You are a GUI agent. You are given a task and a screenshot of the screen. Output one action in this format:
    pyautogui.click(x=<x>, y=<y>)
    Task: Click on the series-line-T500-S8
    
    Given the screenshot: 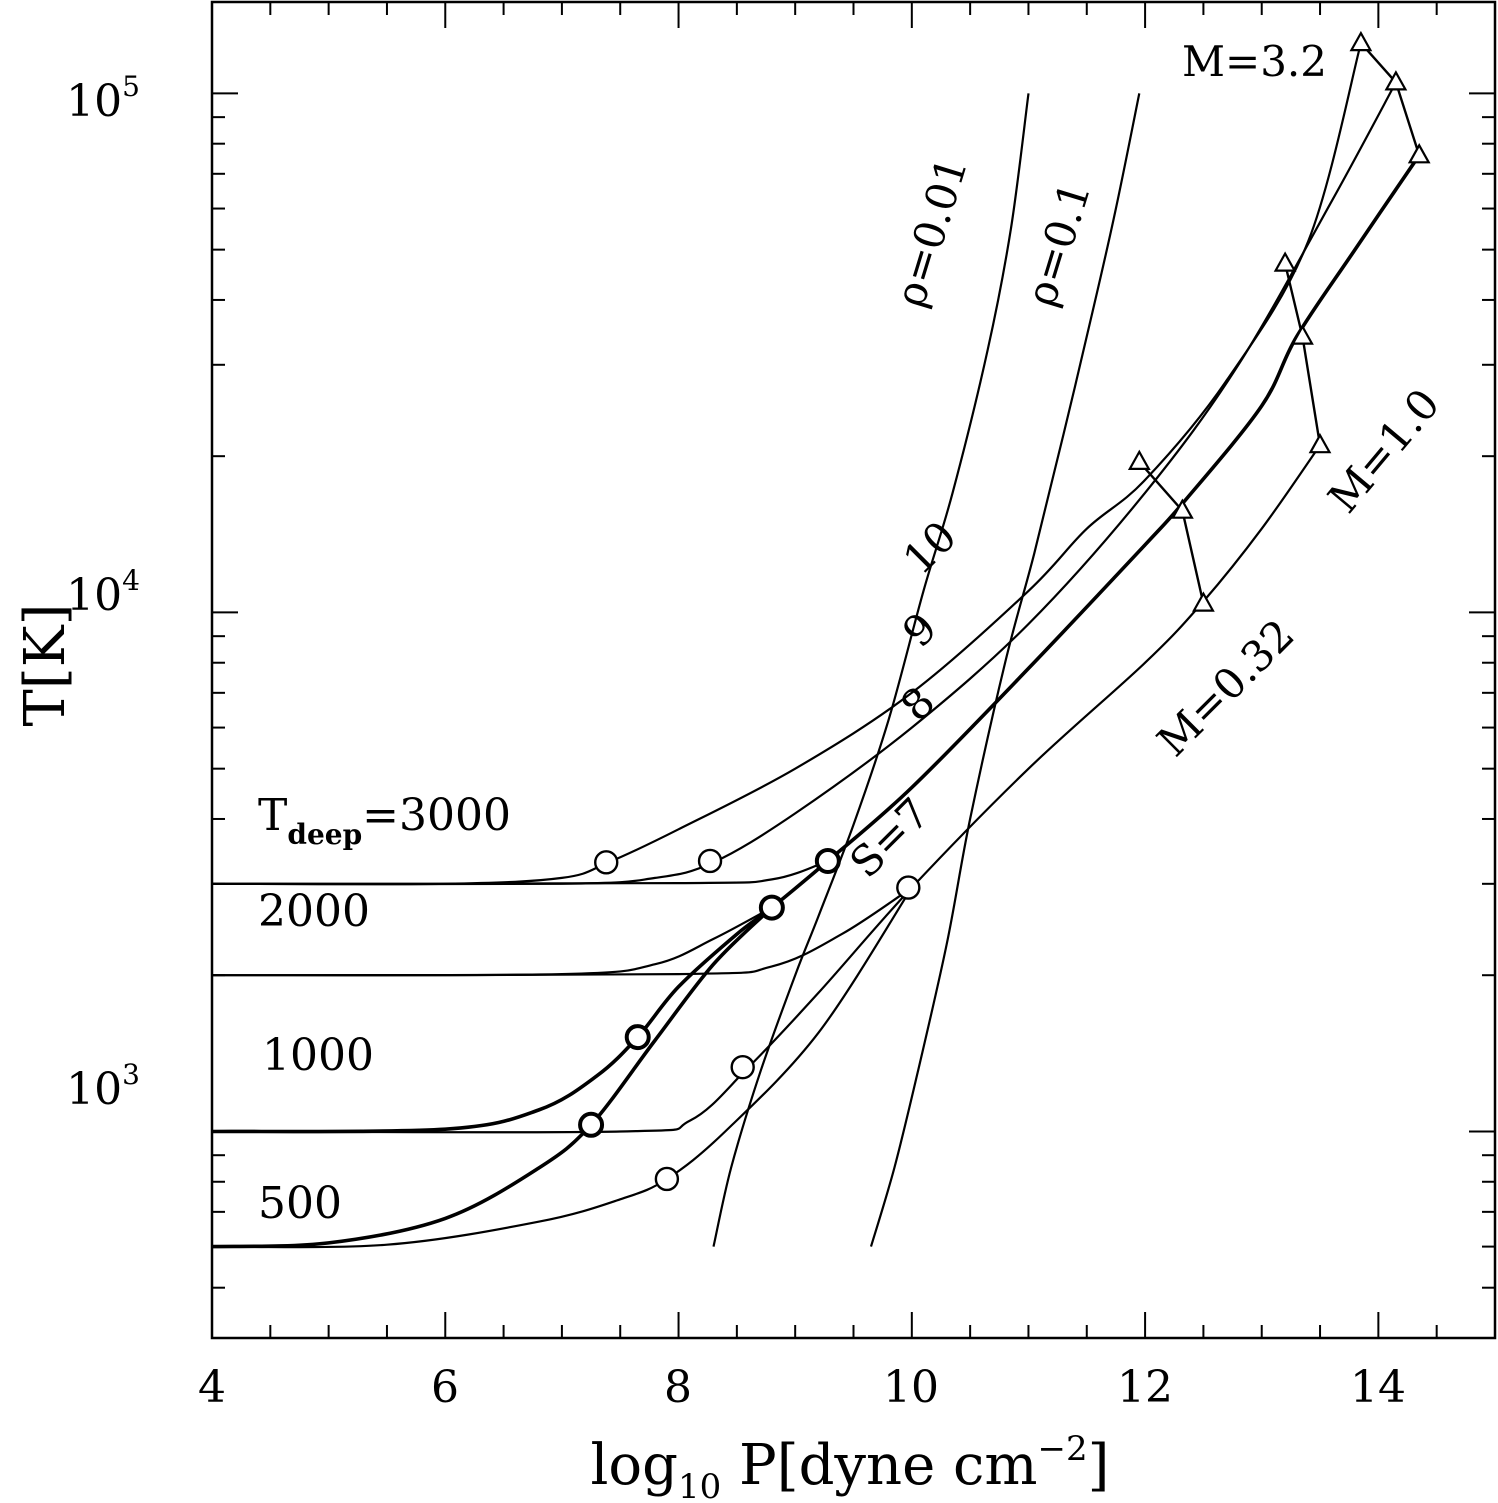 What is the action you would take?
    pyautogui.click(x=492, y=1077)
    